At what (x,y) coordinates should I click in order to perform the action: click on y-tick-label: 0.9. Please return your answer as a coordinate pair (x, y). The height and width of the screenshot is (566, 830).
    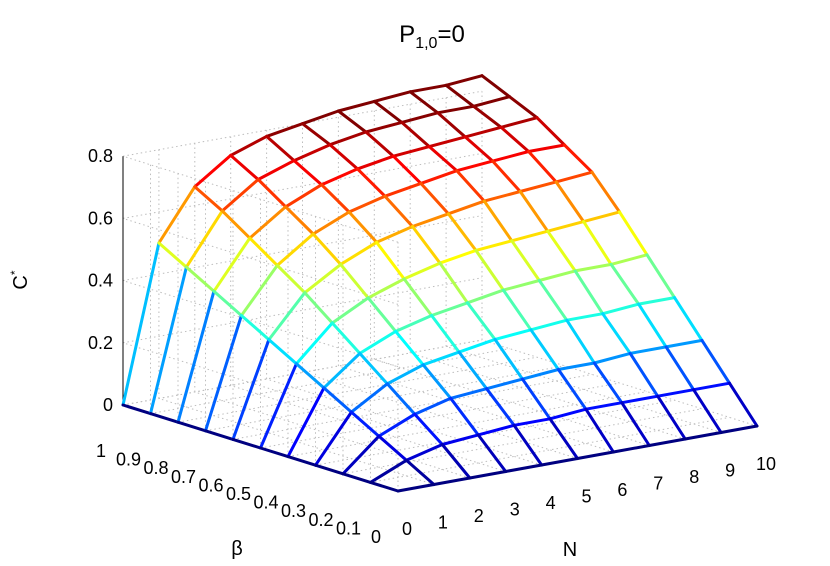
    Looking at the image, I should click on (128, 460).